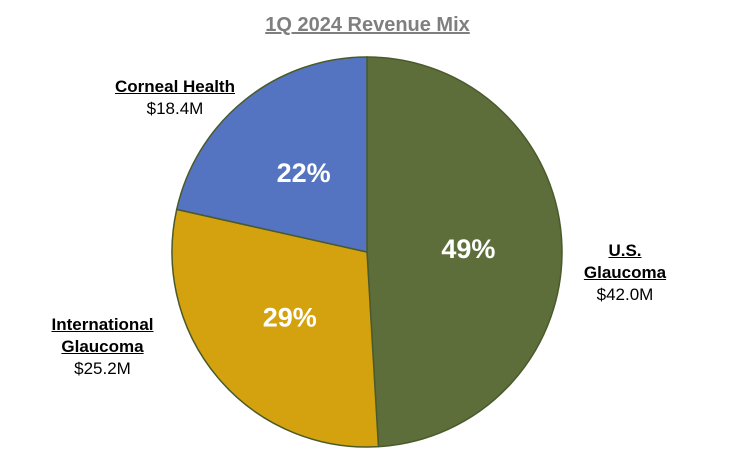 The height and width of the screenshot is (462, 735). What do you see at coordinates (468, 249) in the screenshot?
I see `percent-label-us-glaucoma: 49%` at bounding box center [468, 249].